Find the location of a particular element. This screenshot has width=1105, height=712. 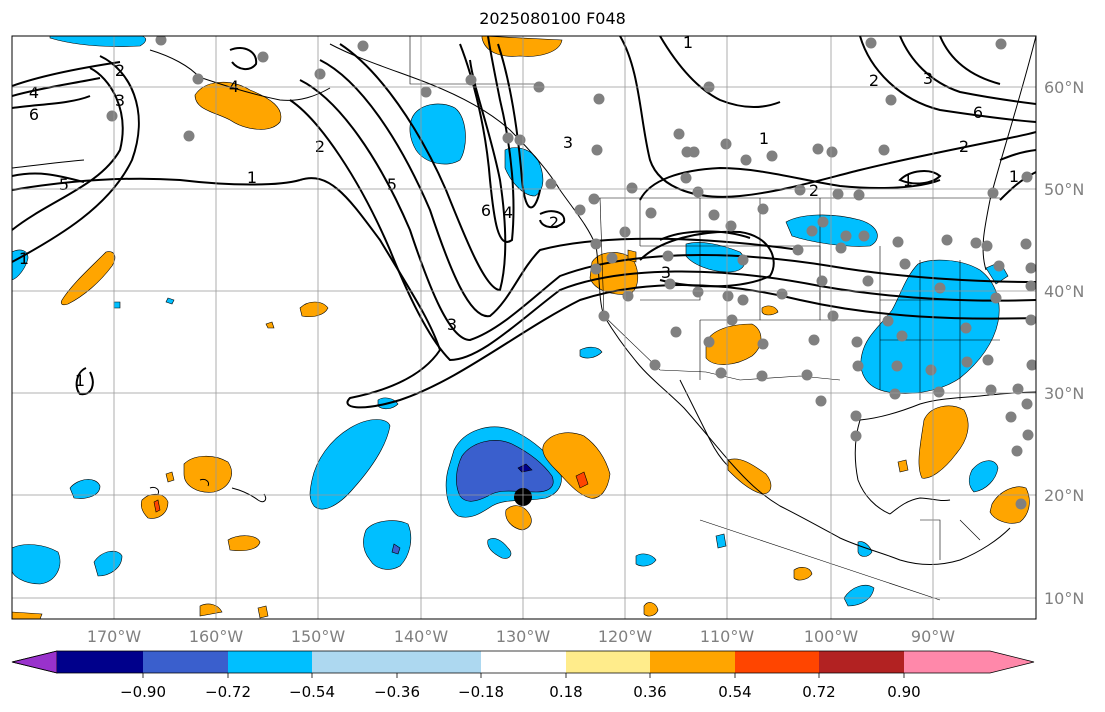

colorbar-tick-label: −0.72 is located at coordinates (228, 692).